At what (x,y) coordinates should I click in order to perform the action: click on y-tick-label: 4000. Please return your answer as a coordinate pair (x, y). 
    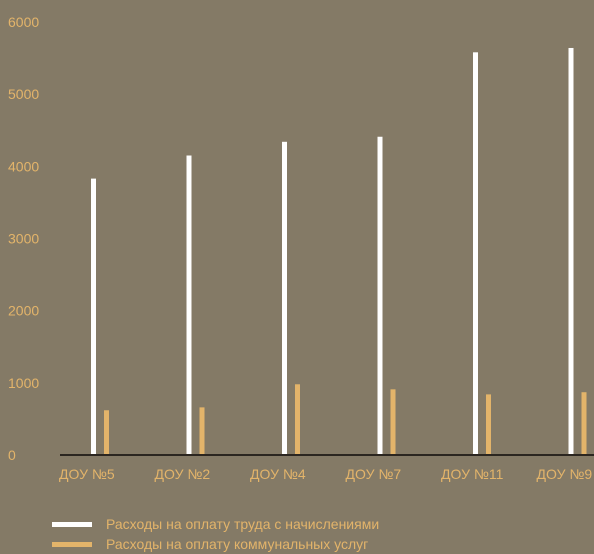
    Looking at the image, I should click on (23, 166).